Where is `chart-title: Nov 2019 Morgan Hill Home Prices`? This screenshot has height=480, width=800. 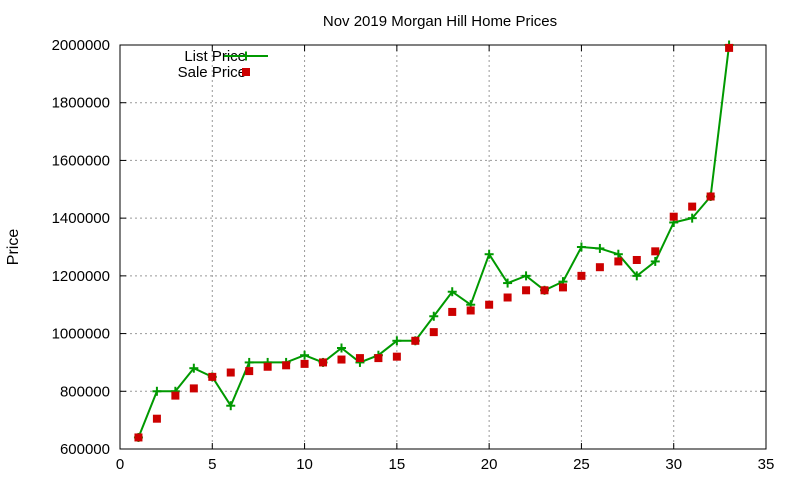
chart-title: Nov 2019 Morgan Hill Home Prices is located at coordinates (440, 21).